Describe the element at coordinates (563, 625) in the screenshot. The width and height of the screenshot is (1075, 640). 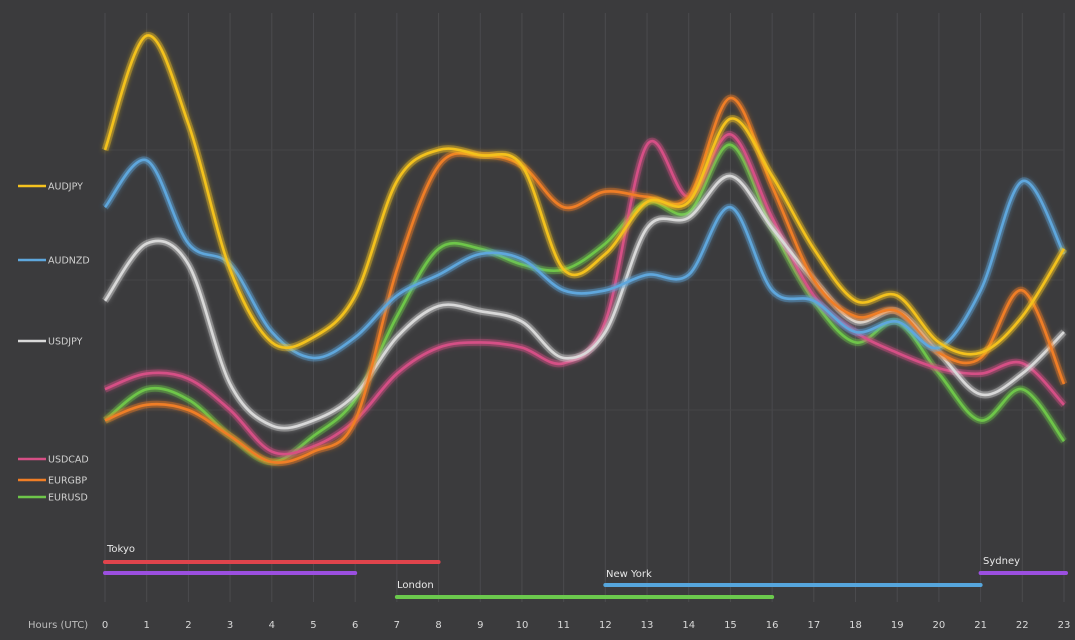
I see `x-tick-label: 11` at that location.